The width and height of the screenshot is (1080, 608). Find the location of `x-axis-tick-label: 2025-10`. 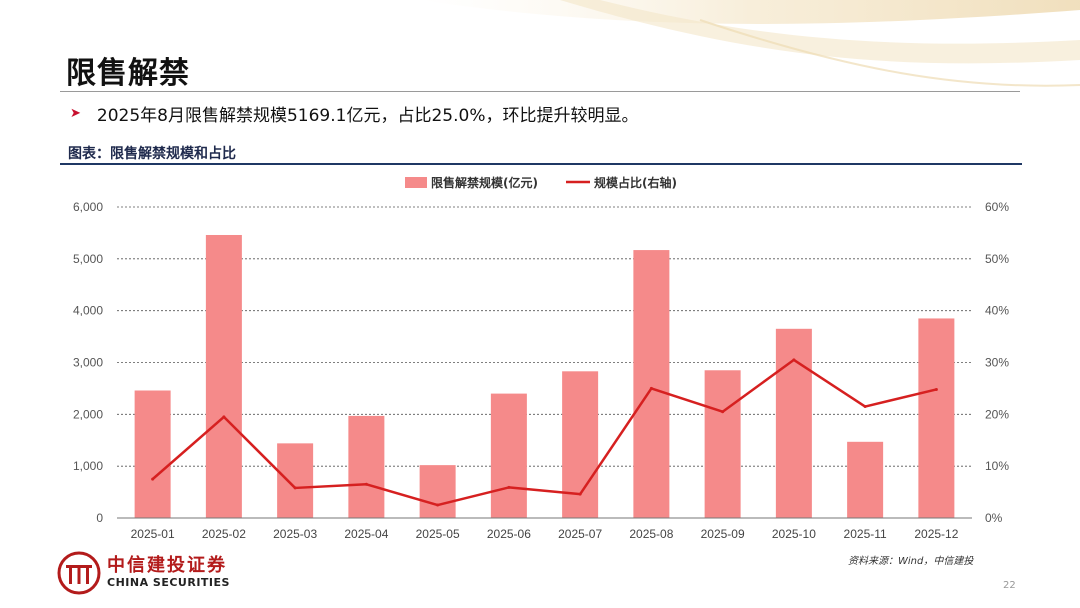

x-axis-tick-label: 2025-10 is located at coordinates (794, 534).